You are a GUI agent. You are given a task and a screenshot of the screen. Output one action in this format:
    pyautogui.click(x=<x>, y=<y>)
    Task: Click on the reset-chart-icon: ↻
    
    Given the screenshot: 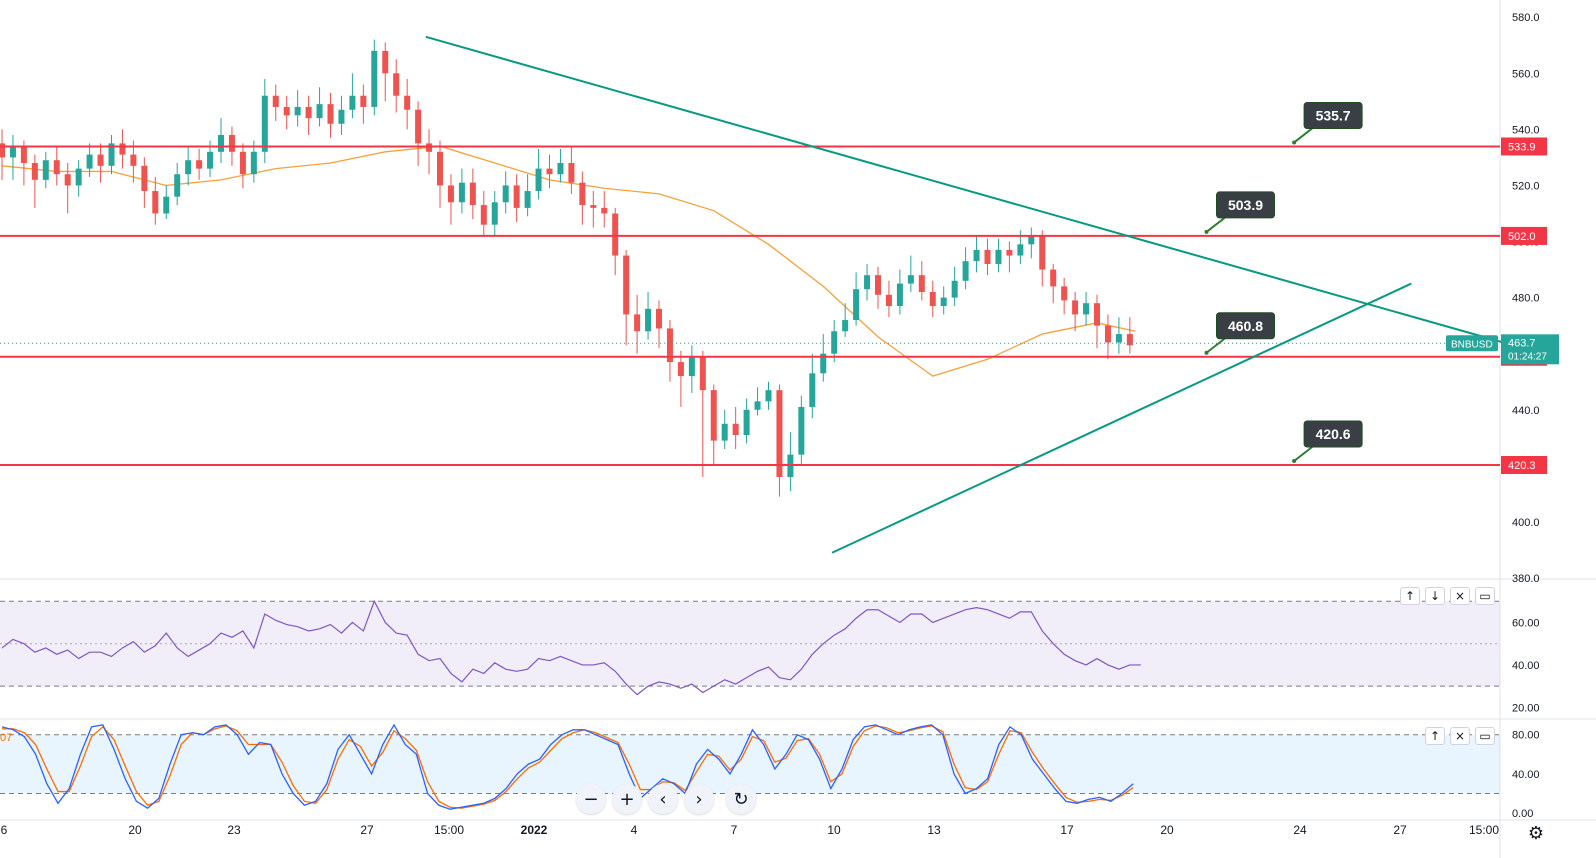 What is the action you would take?
    pyautogui.click(x=741, y=799)
    